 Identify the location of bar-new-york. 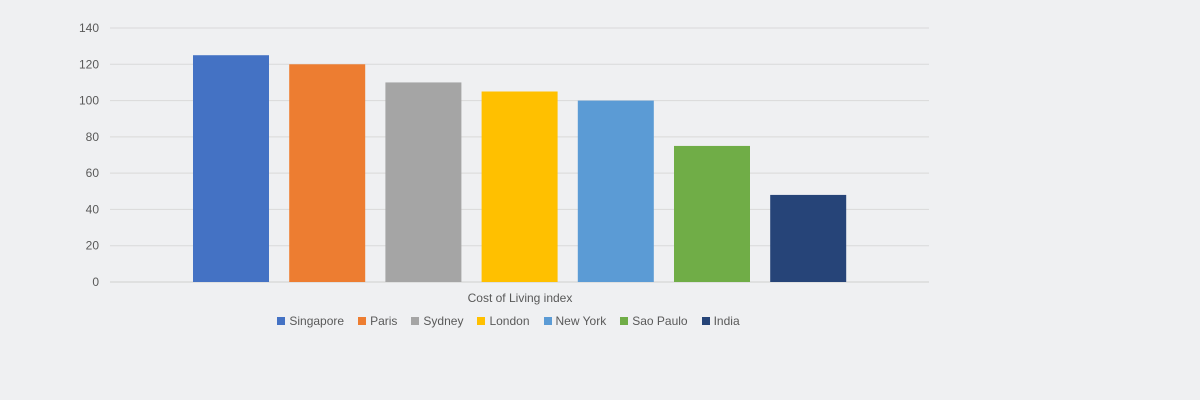
(615, 191).